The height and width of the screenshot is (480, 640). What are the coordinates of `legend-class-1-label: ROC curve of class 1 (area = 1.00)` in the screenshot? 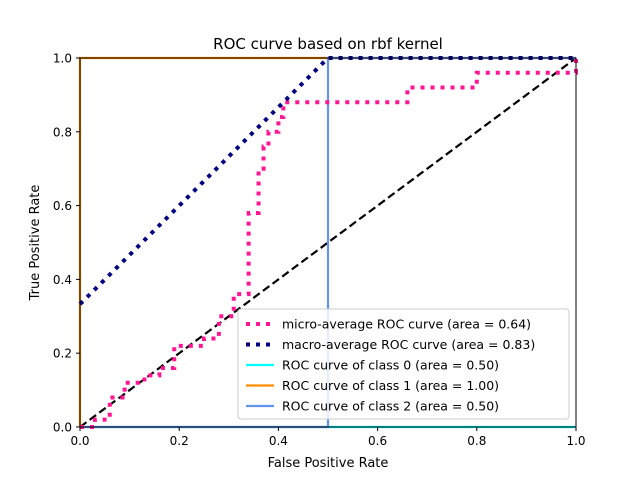 It's located at (390, 385).